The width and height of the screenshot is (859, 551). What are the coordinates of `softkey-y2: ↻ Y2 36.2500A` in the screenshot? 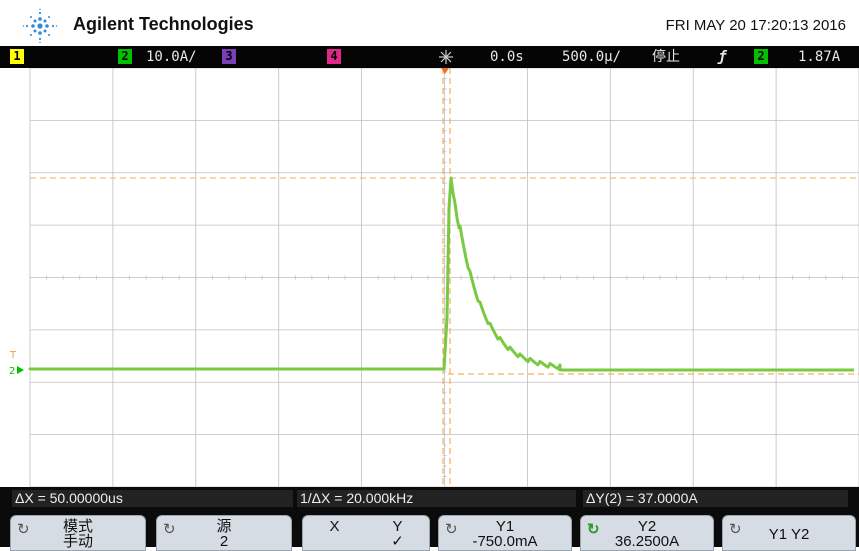 It's located at (647, 533).